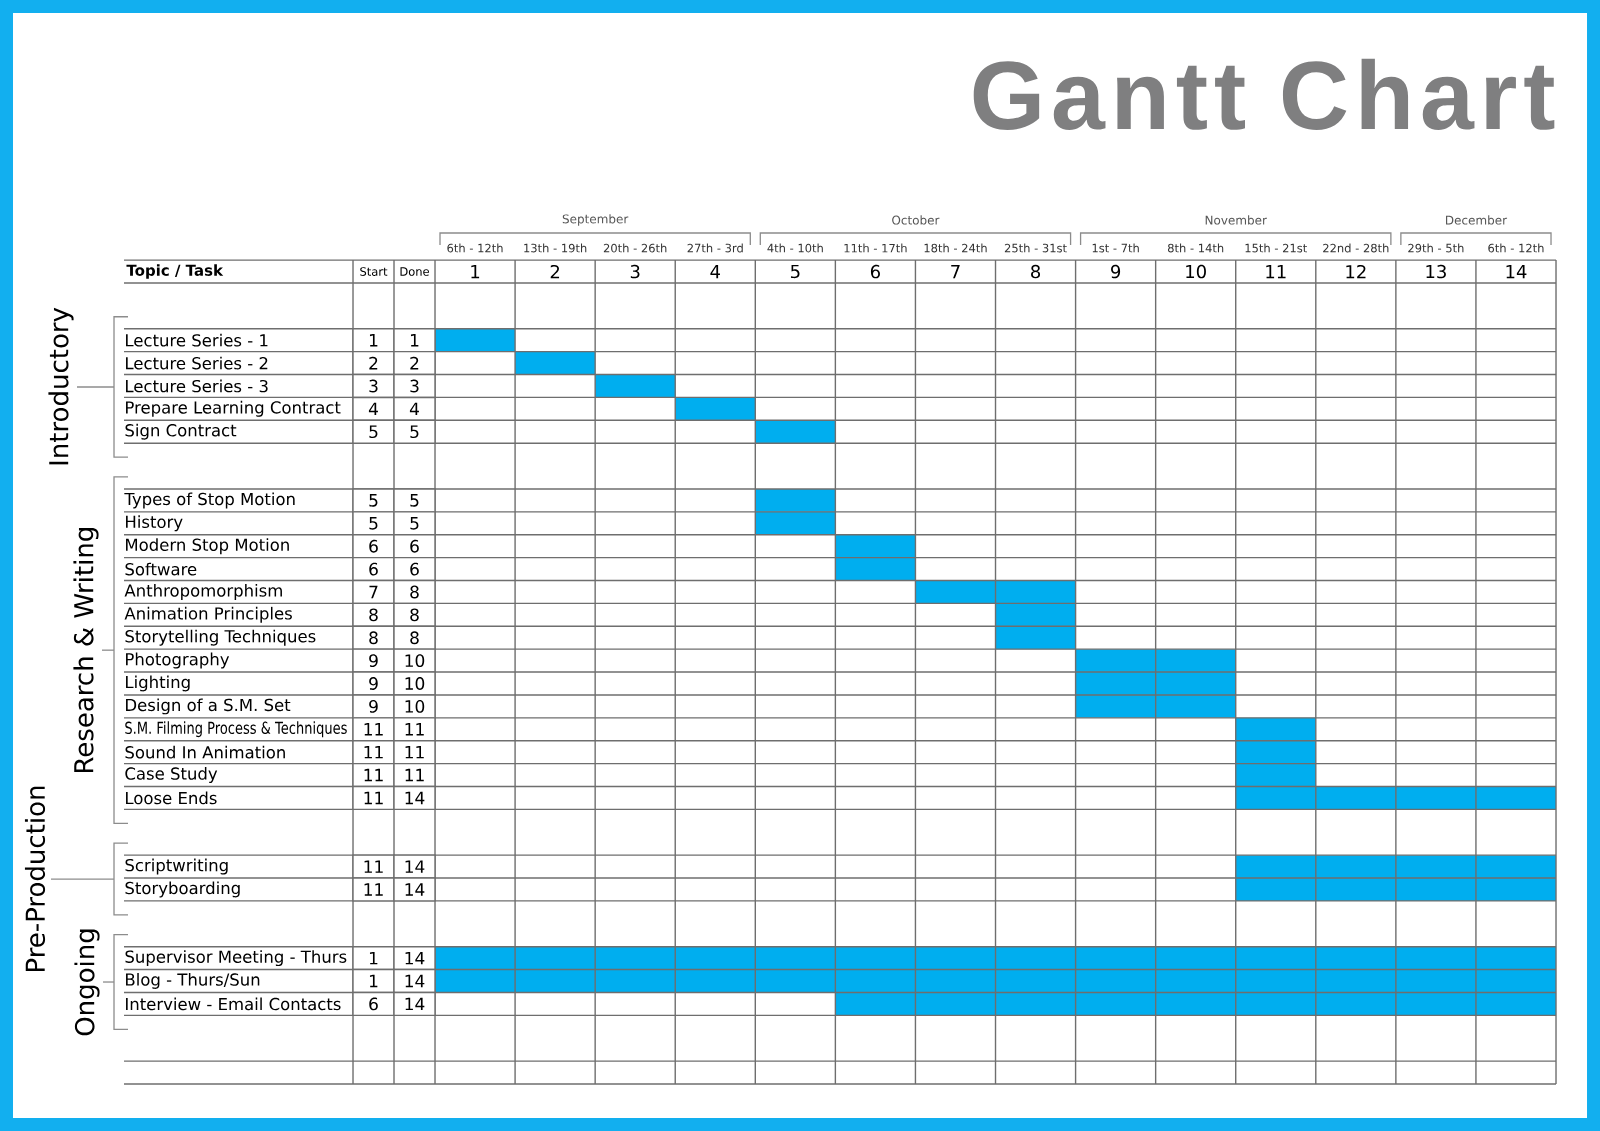  What do you see at coordinates (182, 889) in the screenshot?
I see `y-tick-label: Storyboarding` at bounding box center [182, 889].